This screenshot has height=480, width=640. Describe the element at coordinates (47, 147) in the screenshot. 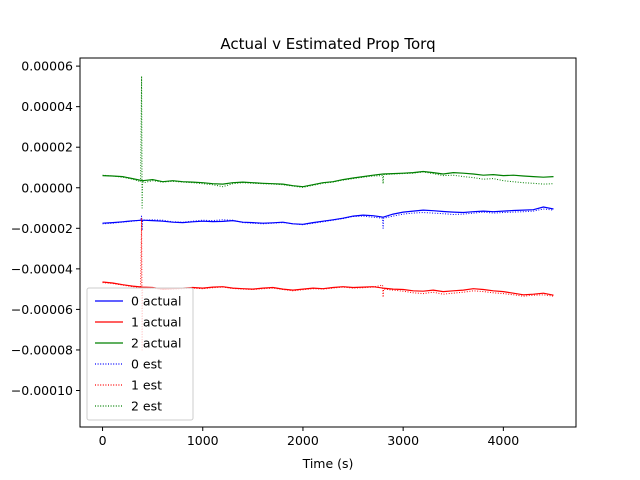

I see `y-tick-label: 0.00002` at that location.